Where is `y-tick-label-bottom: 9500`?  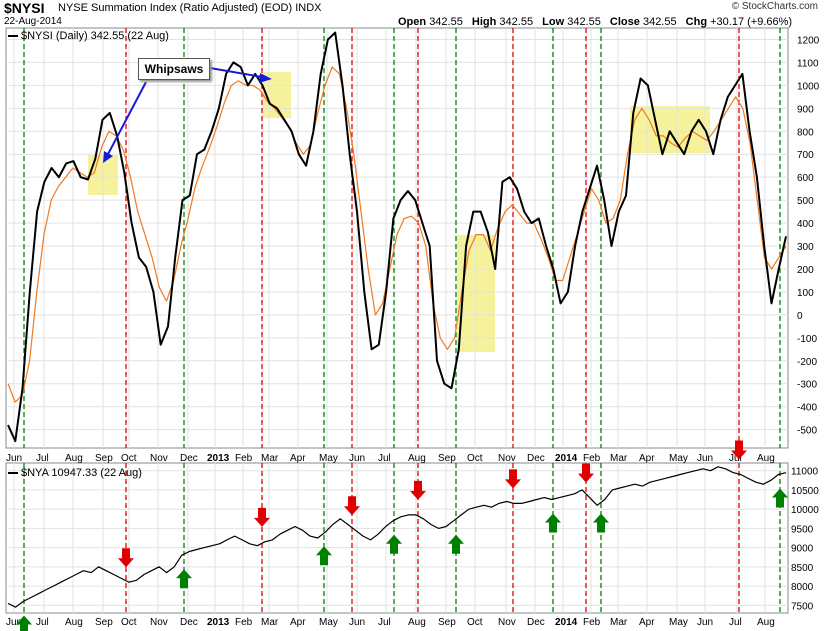
y-tick-label-bottom: 9500 is located at coordinates (802, 529).